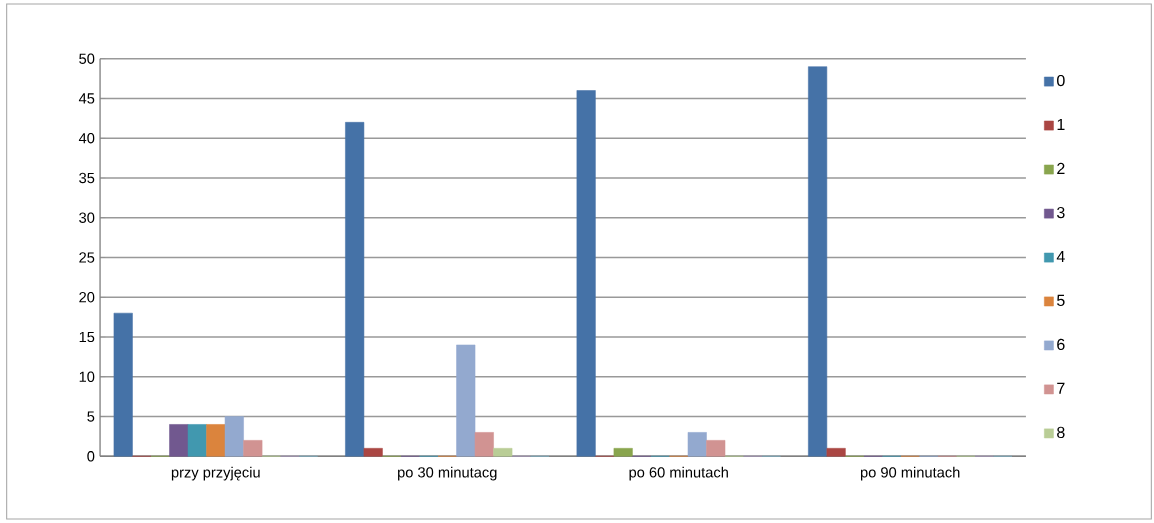 This screenshot has width=1154, height=523. Describe the element at coordinates (678, 473) in the screenshot. I see `x-tick-label: po 60 minutach` at that location.